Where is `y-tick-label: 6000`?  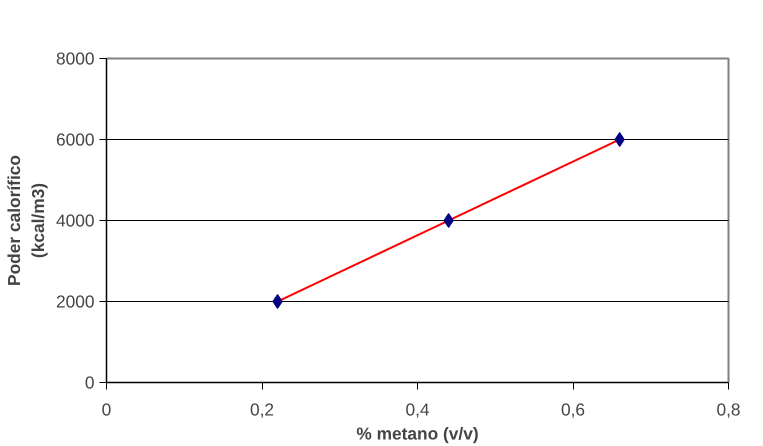 y-tick-label: 6000 is located at coordinates (75, 140).